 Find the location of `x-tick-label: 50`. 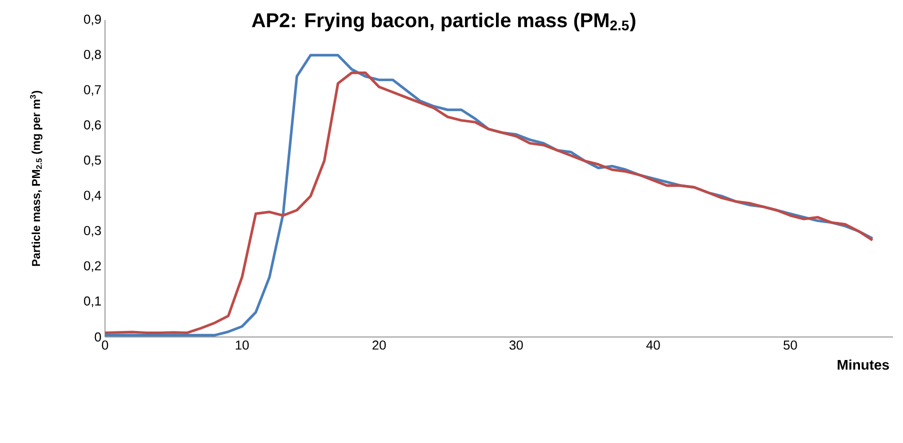

x-tick-label: 50 is located at coordinates (790, 345).